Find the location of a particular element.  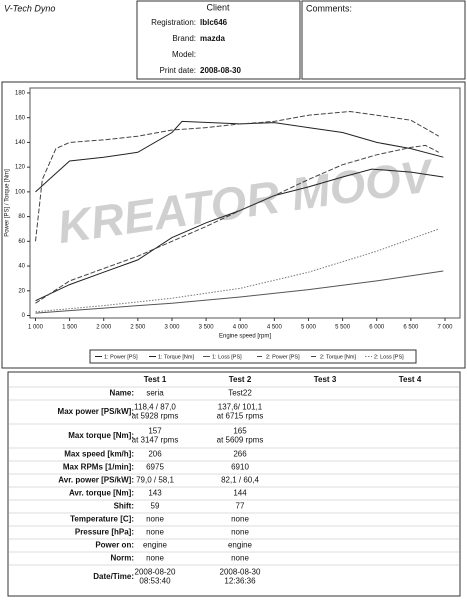

row-label: Date/Time: is located at coordinates (113, 576).